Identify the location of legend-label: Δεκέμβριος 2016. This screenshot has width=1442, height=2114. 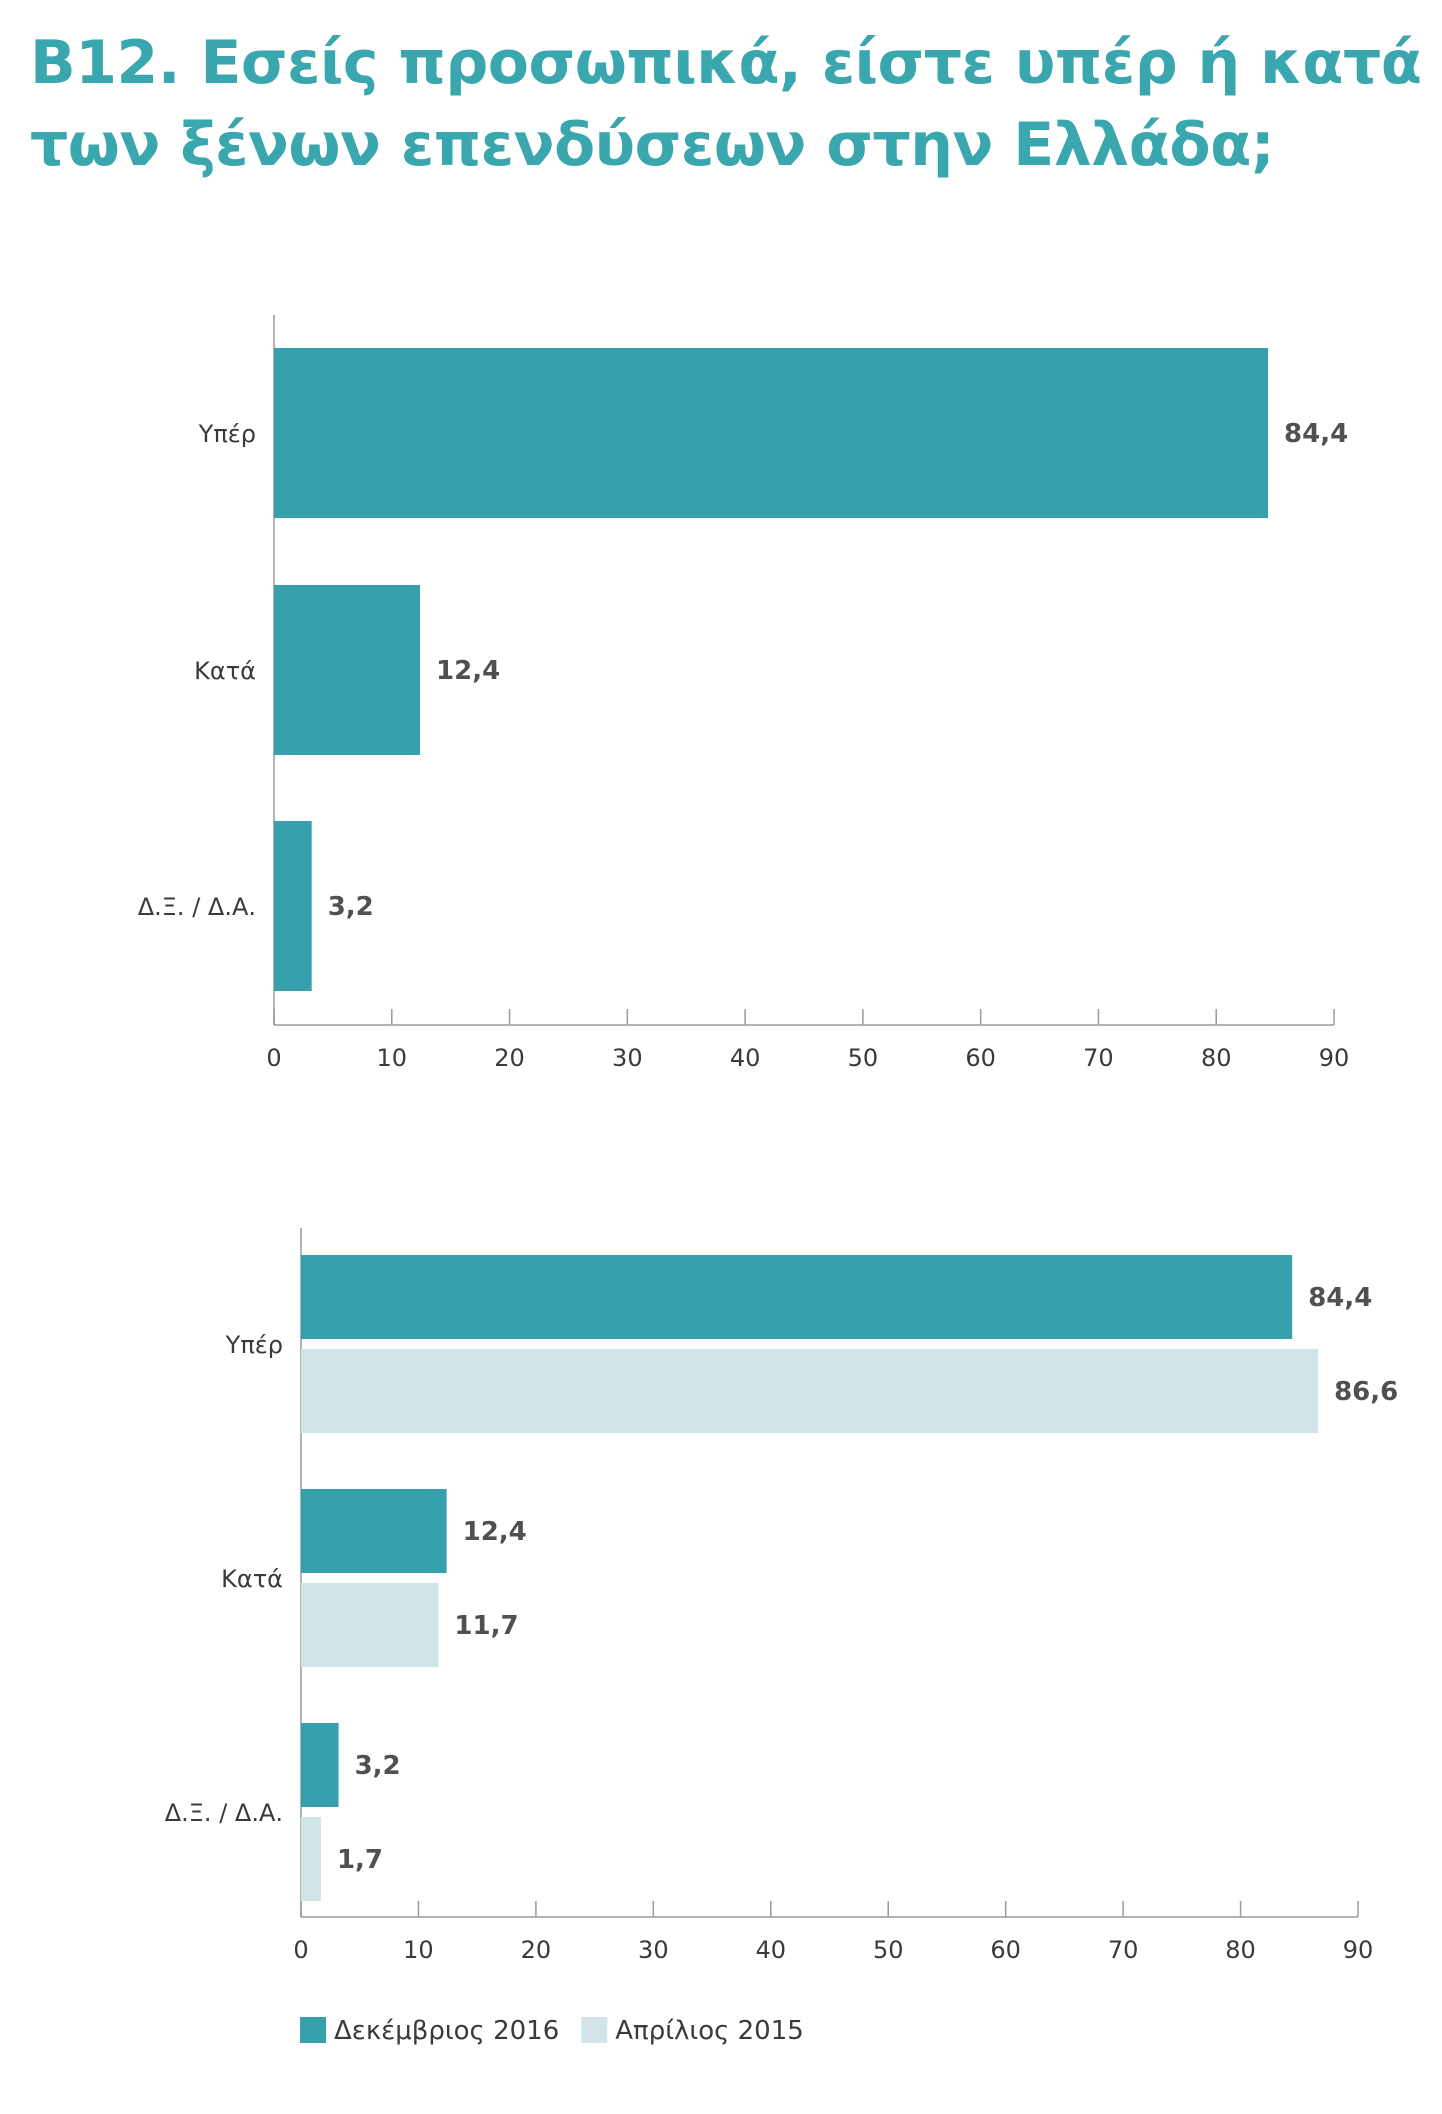
(446, 2031).